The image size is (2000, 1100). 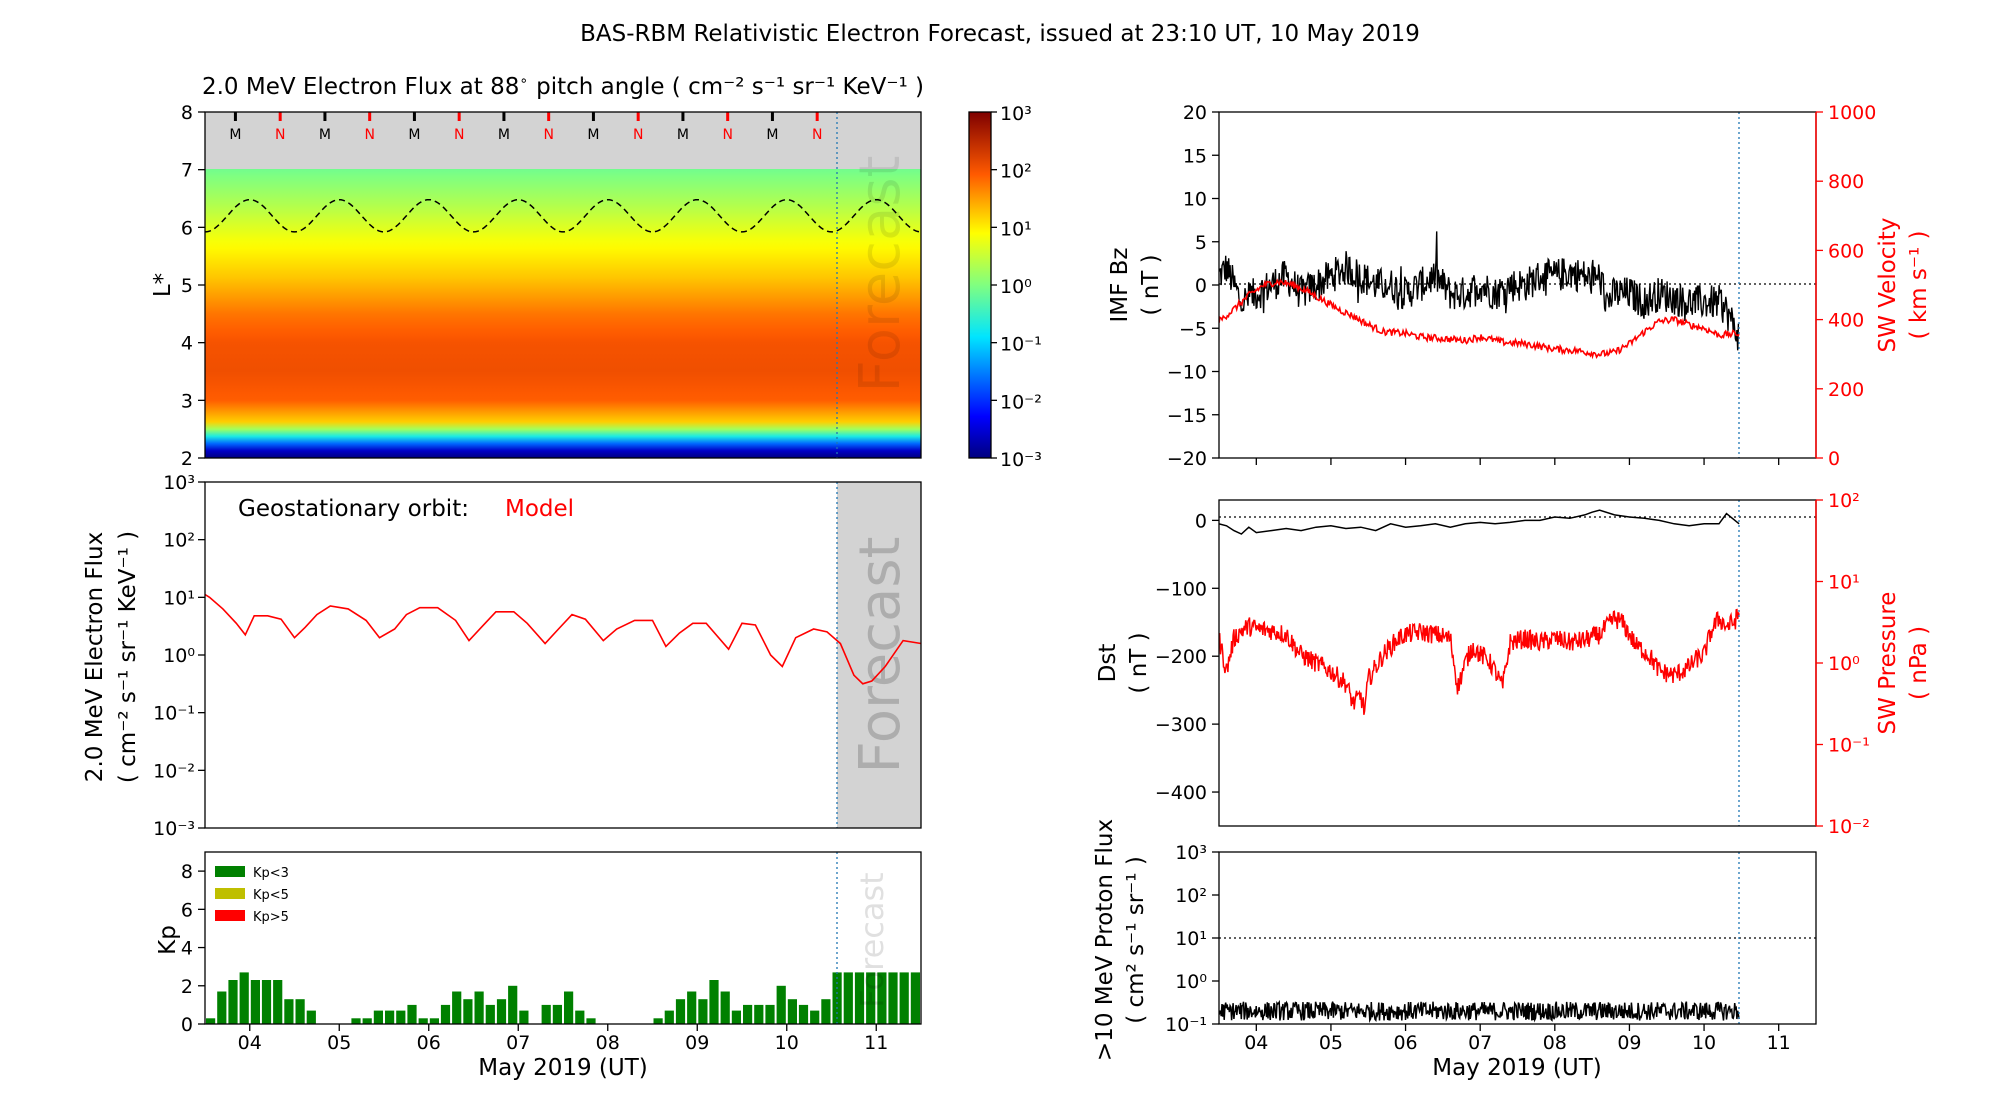 I want to click on imf-y2tick-label: 200, so click(x=1846, y=390).